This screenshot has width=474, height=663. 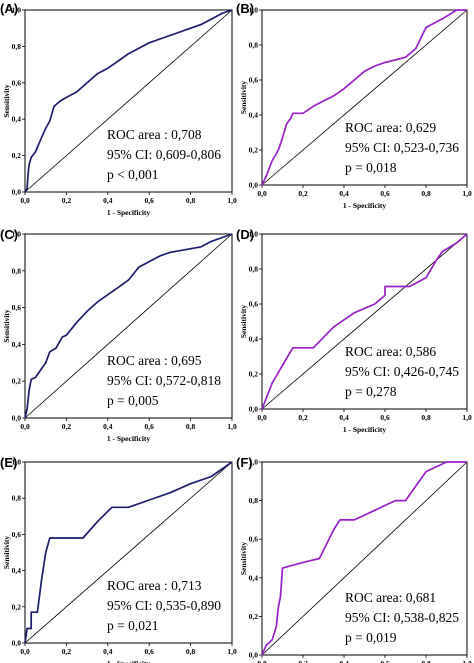 I want to click on stat-annotation: 95% CI: 0,538-0,825, so click(x=402, y=617).